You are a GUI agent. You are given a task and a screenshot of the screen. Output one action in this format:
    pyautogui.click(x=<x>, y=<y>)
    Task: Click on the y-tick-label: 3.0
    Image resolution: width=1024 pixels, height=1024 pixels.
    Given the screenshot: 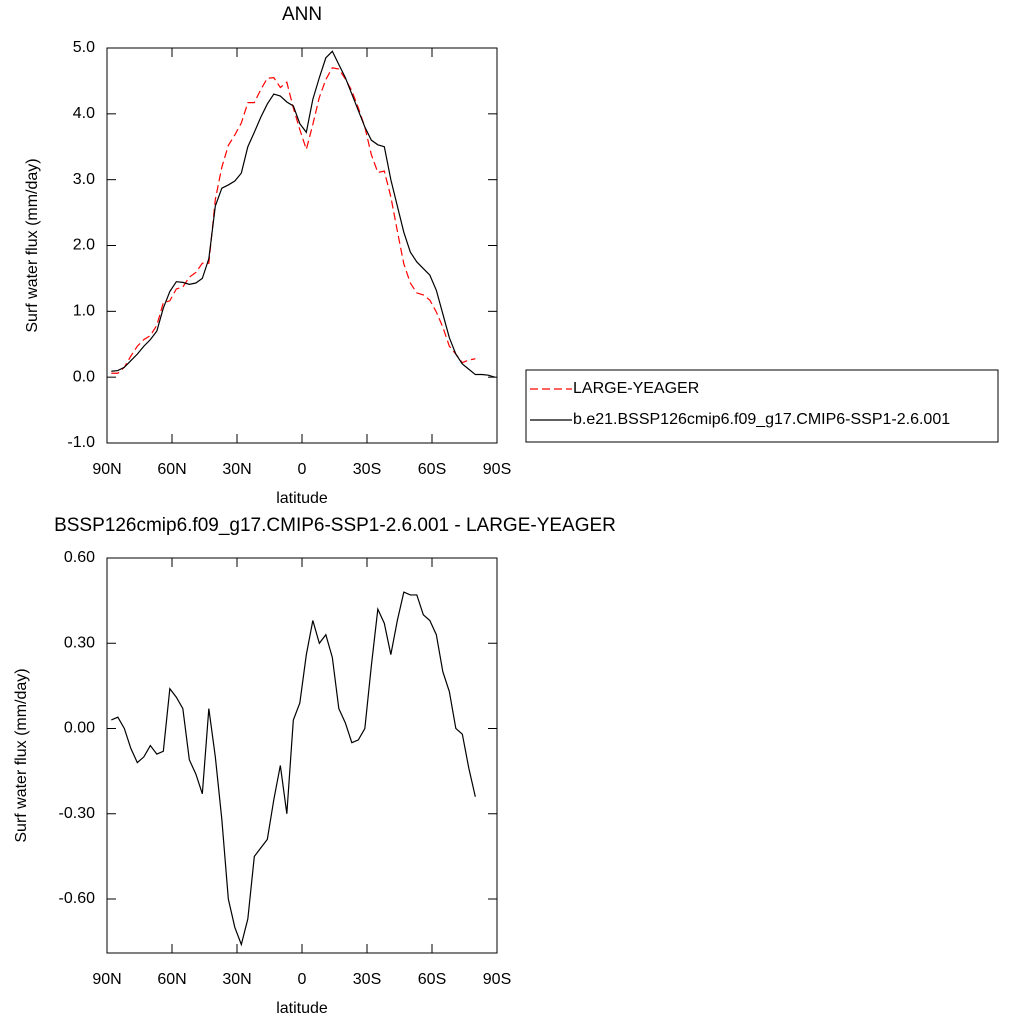 What is the action you would take?
    pyautogui.click(x=84, y=179)
    